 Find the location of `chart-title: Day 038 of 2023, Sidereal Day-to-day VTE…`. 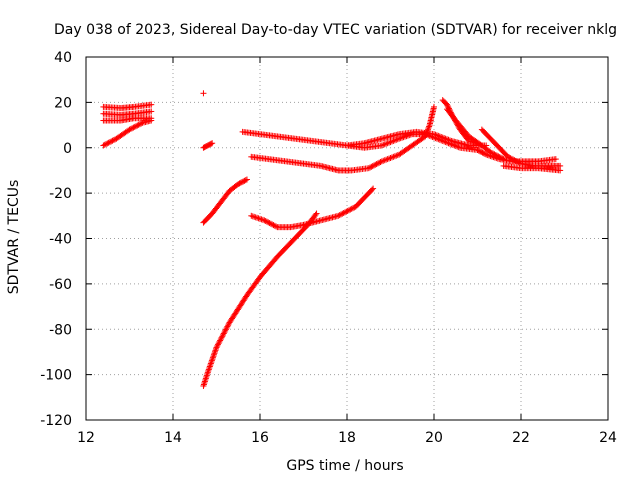

chart-title: Day 038 of 2023, Sidereal Day-to-day VTE… is located at coordinates (335, 30).